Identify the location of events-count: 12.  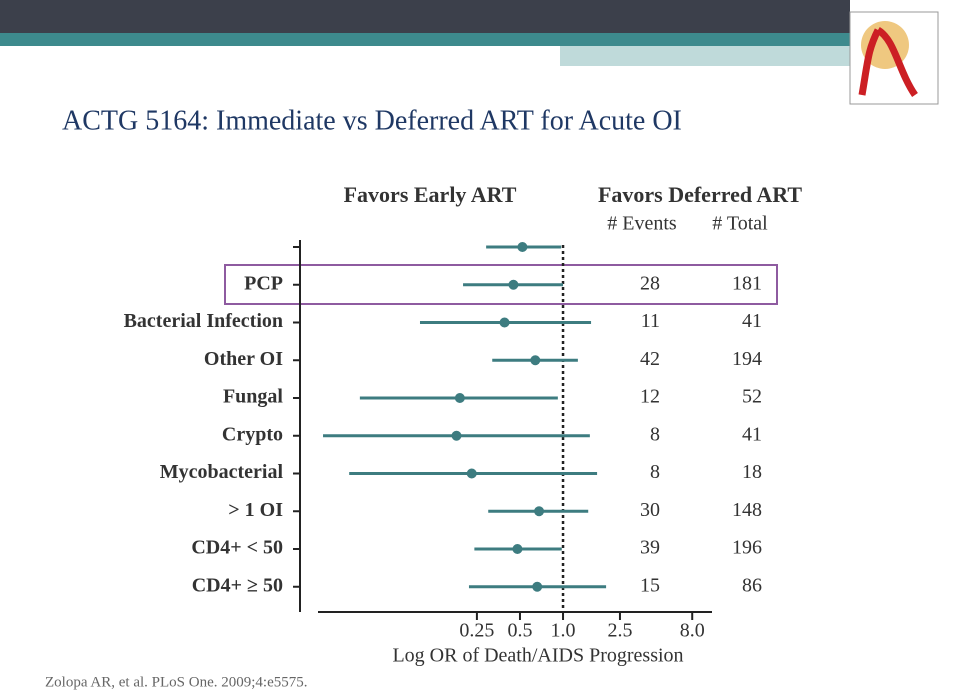
(650, 397).